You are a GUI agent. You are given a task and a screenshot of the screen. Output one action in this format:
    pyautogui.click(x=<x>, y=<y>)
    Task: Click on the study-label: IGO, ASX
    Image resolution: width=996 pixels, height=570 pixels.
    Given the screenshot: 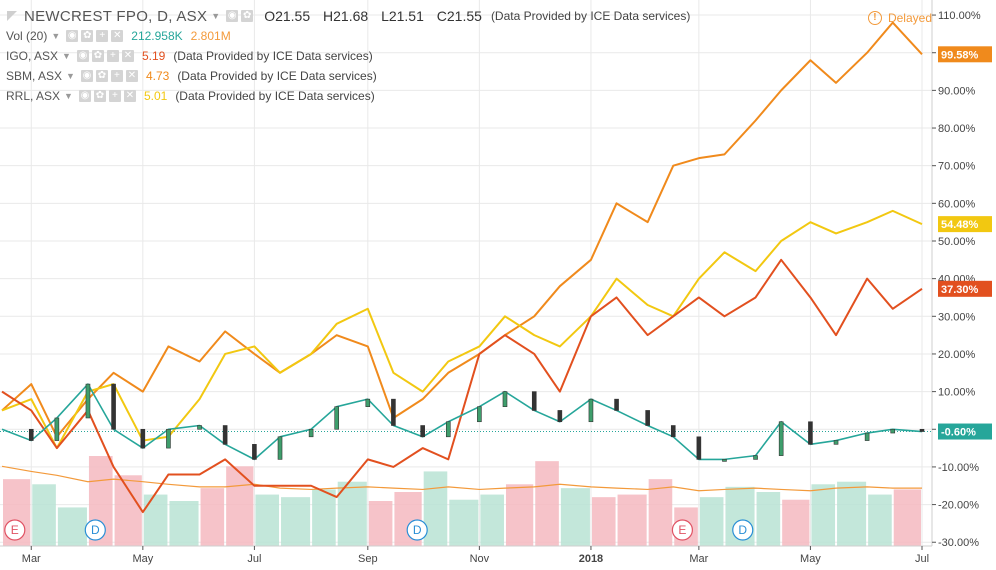 What is the action you would take?
    pyautogui.click(x=32, y=56)
    